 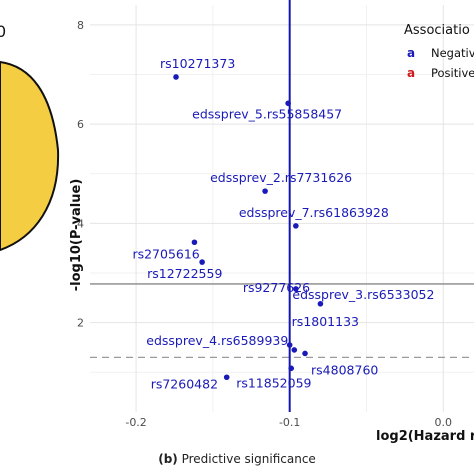 I want to click on legend: Associatio a Negativ a Positive, so click(x=439, y=51).